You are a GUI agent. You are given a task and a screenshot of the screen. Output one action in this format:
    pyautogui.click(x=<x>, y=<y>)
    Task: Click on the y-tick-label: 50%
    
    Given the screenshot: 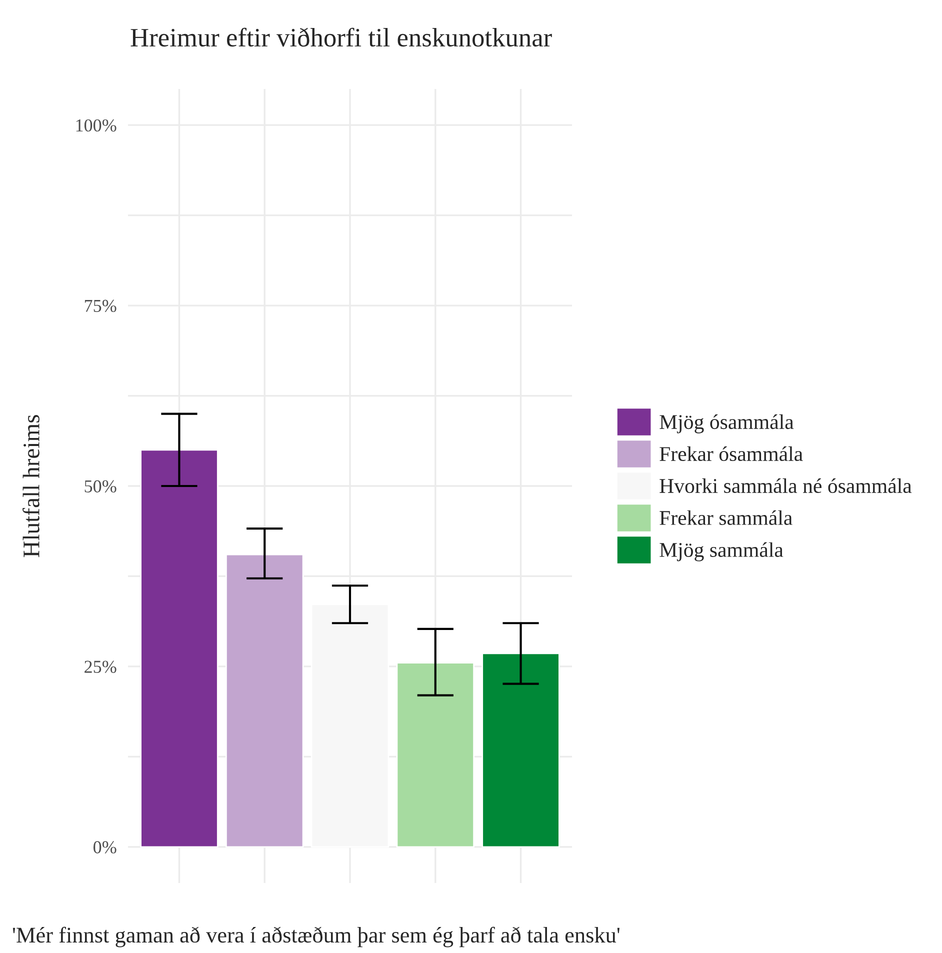 What is the action you would take?
    pyautogui.click(x=100, y=486)
    